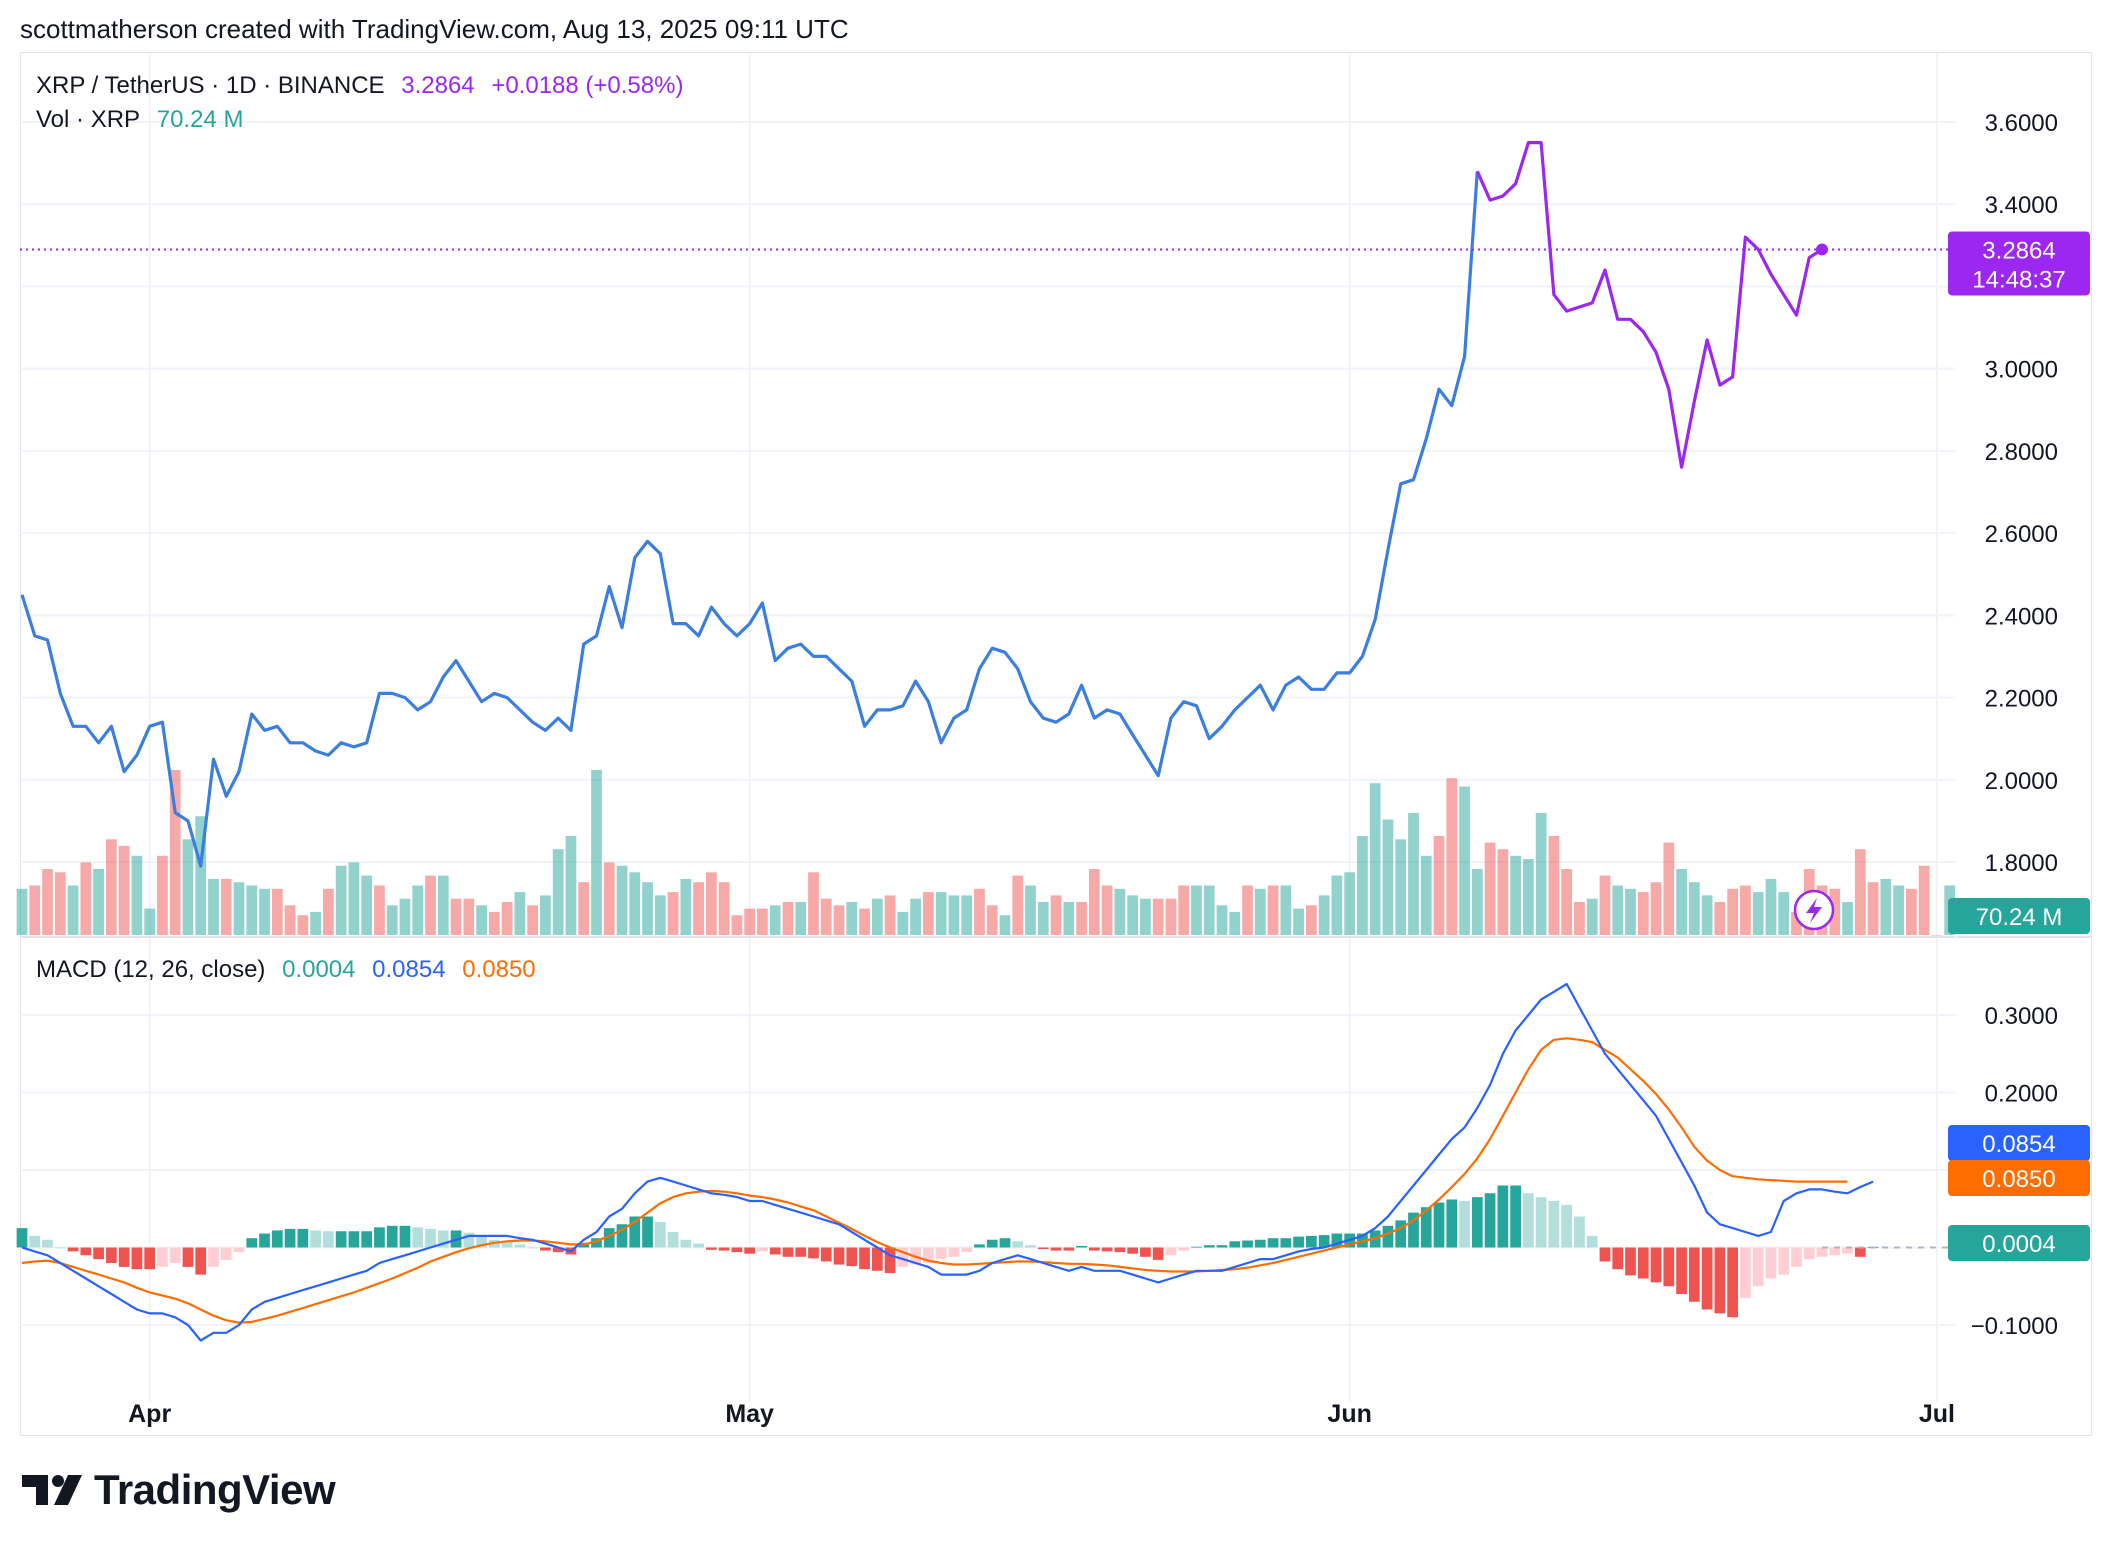 The image size is (2108, 1552). I want to click on volume-badge: 70.24 M, so click(2019, 916).